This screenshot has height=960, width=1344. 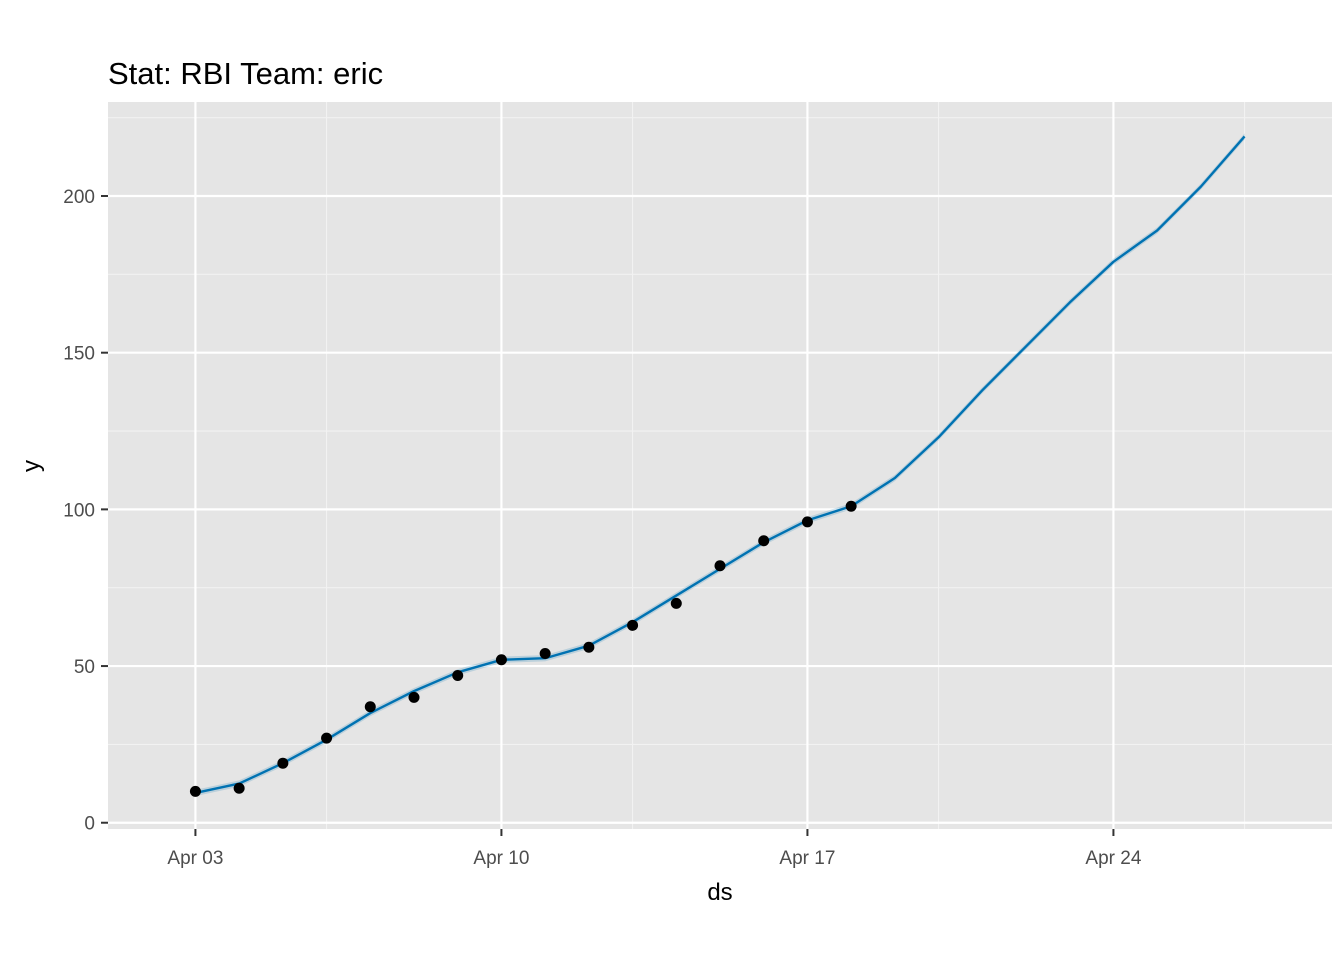 I want to click on x-tick-label: Apr 10, so click(x=501, y=858).